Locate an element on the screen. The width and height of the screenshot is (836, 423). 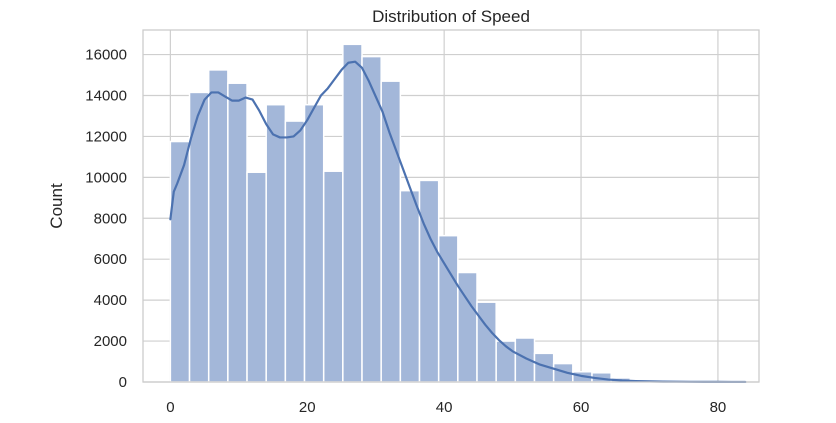
x-tick-label: 80 is located at coordinates (718, 407).